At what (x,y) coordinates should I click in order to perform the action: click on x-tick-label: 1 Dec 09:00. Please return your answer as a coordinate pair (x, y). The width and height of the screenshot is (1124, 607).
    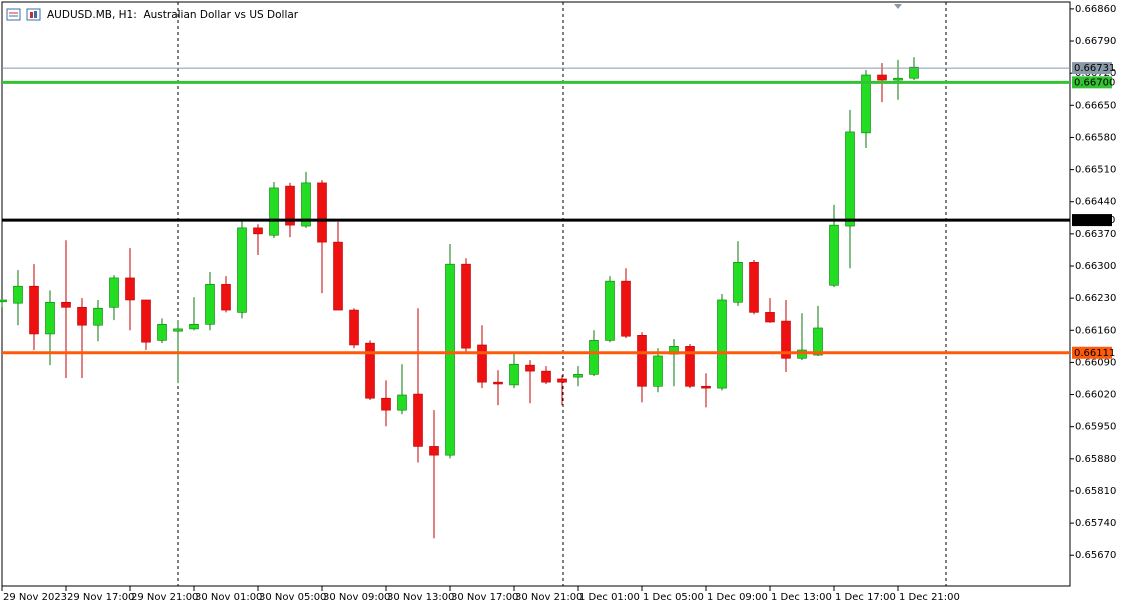
    Looking at the image, I should click on (737, 597).